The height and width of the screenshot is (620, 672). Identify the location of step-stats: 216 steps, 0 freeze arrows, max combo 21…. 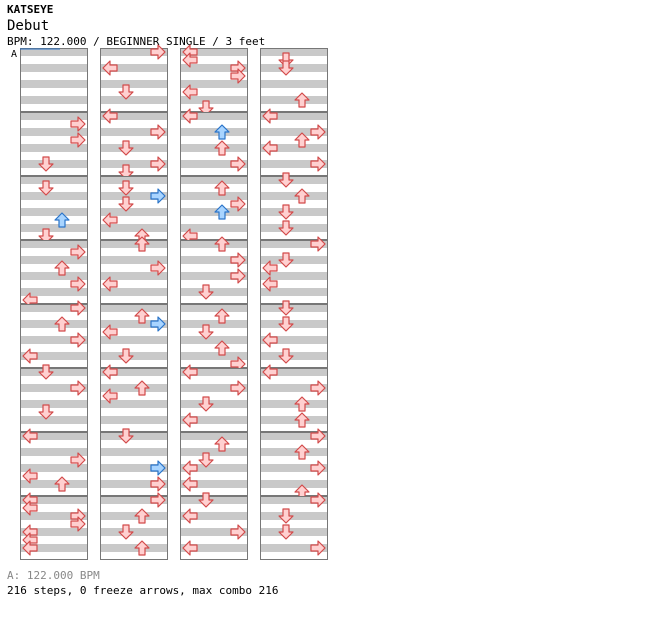
(143, 590).